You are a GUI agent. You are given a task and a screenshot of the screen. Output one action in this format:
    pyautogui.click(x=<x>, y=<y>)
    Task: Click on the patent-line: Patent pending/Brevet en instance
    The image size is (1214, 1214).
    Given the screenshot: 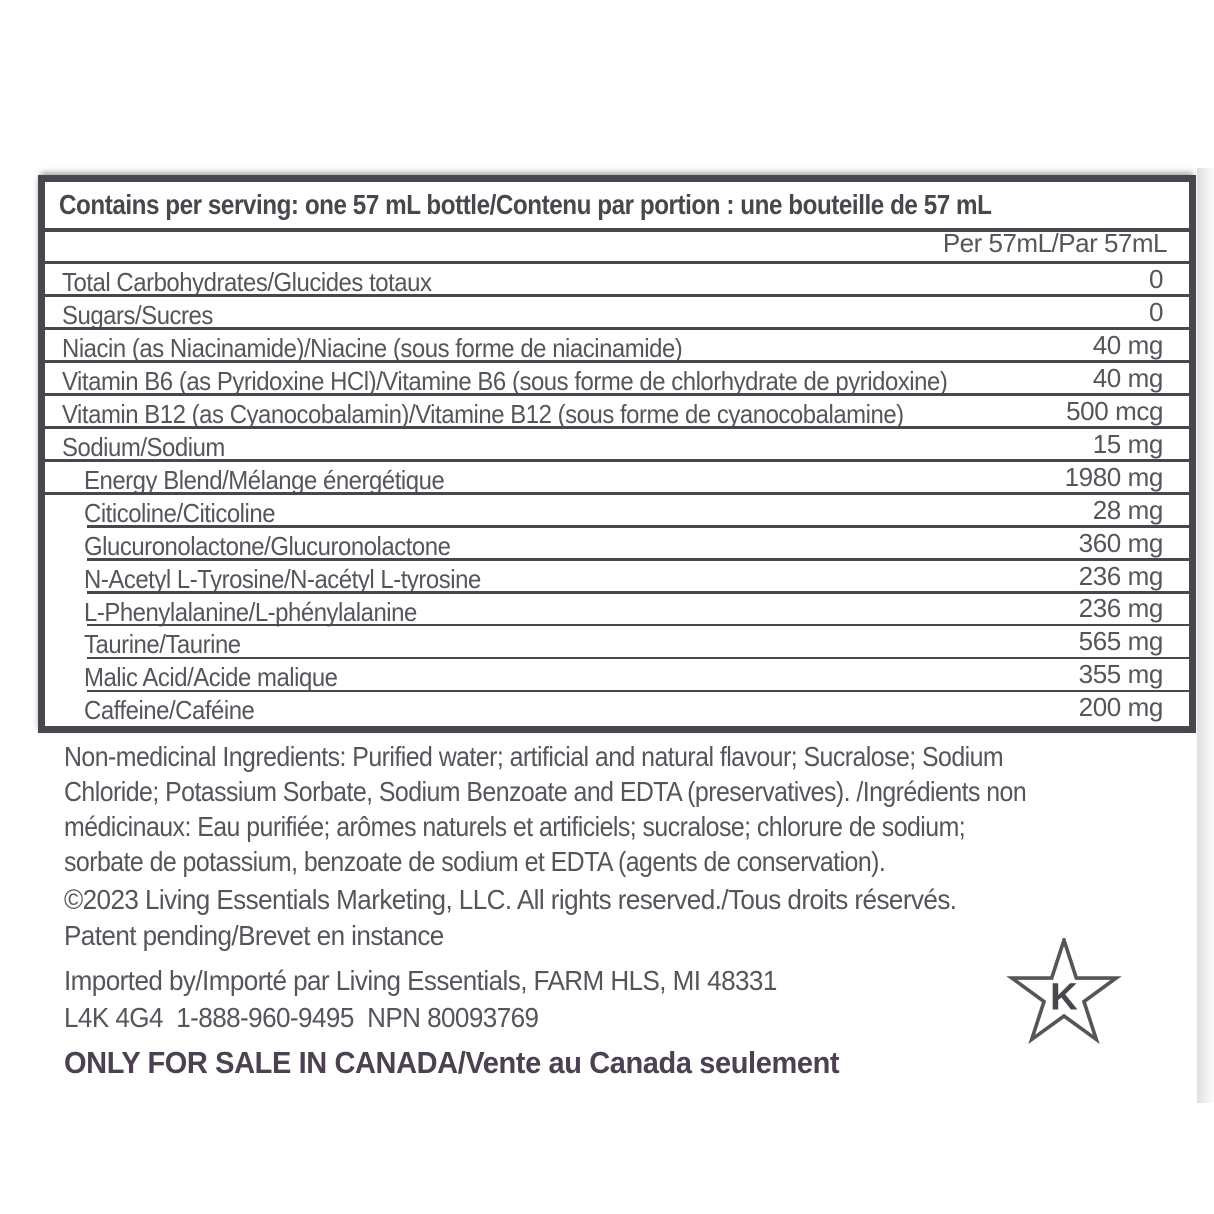 What is the action you would take?
    pyautogui.click(x=254, y=935)
    